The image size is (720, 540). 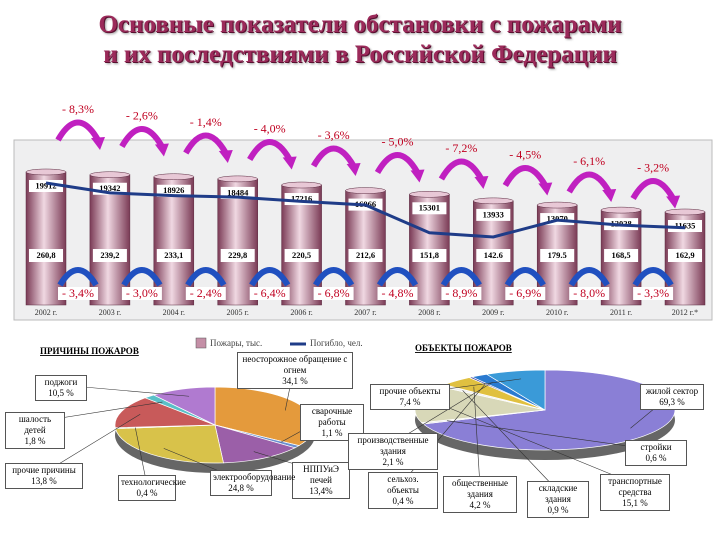 I want to click on annotation: - 7,2%, so click(x=461, y=148).